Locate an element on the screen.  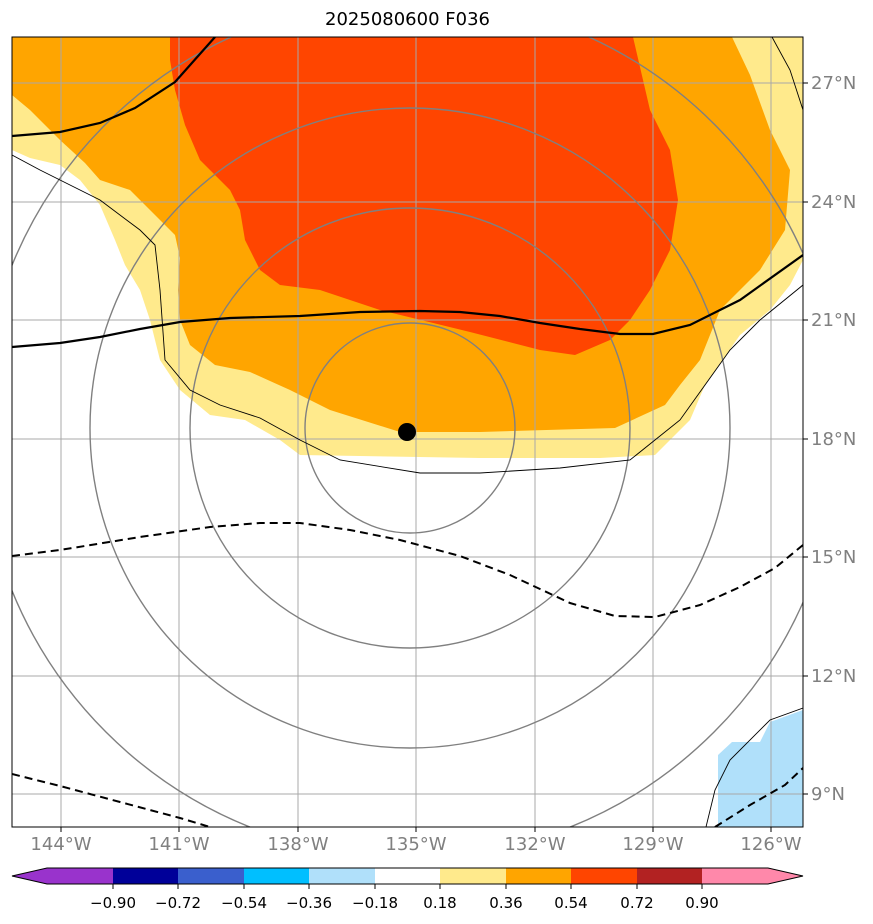
colorbar-label-8: 0.54 is located at coordinates (570, 903).